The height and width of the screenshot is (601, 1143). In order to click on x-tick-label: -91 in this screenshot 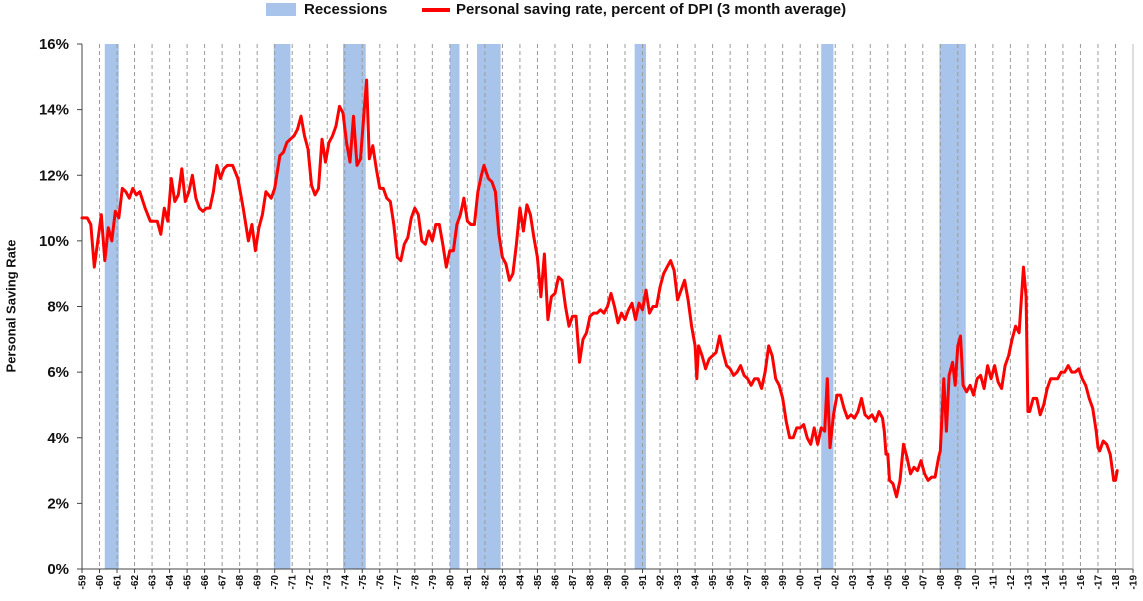, I will do `click(643, 582)`.